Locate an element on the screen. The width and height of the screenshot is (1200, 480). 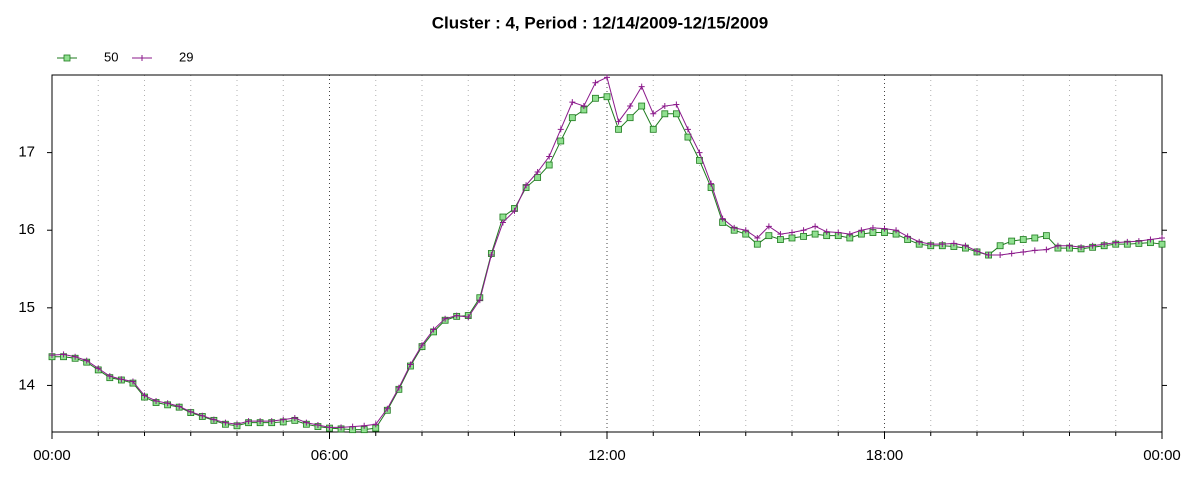
x-tick-label: 12:00 is located at coordinates (607, 455).